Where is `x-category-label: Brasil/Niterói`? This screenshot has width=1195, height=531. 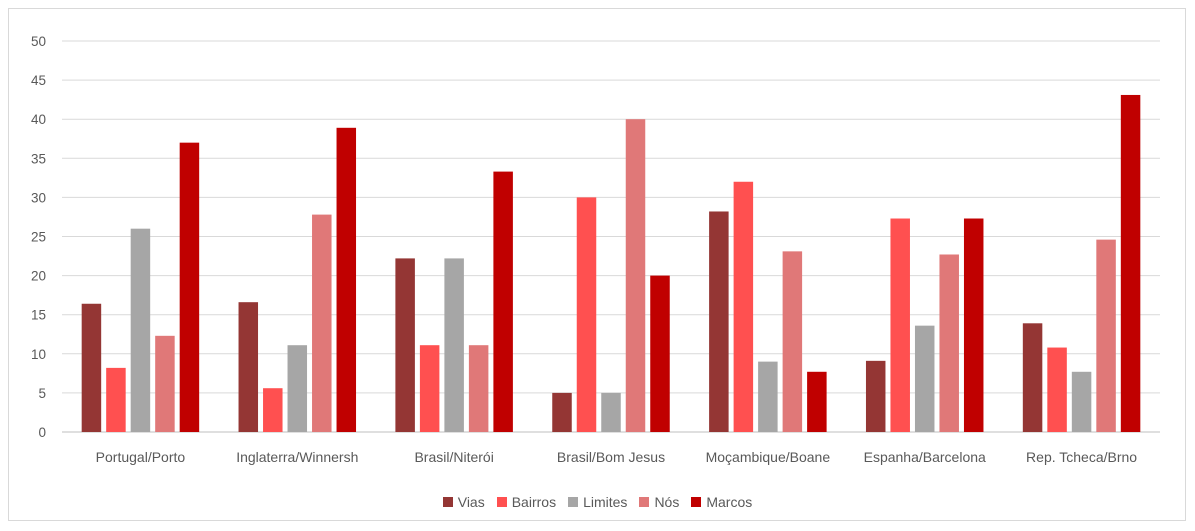
x-category-label: Brasil/Niterói is located at coordinates (453, 457).